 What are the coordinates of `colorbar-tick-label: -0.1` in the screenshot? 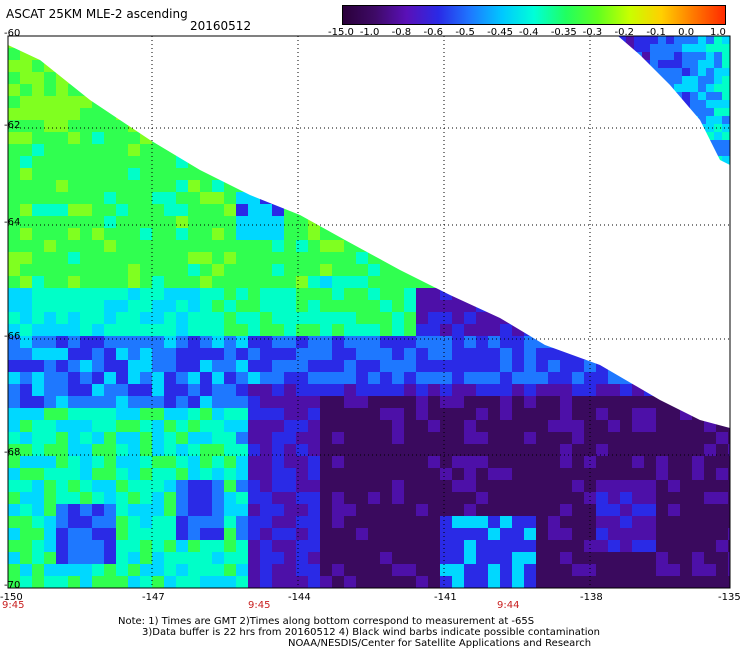 It's located at (656, 32).